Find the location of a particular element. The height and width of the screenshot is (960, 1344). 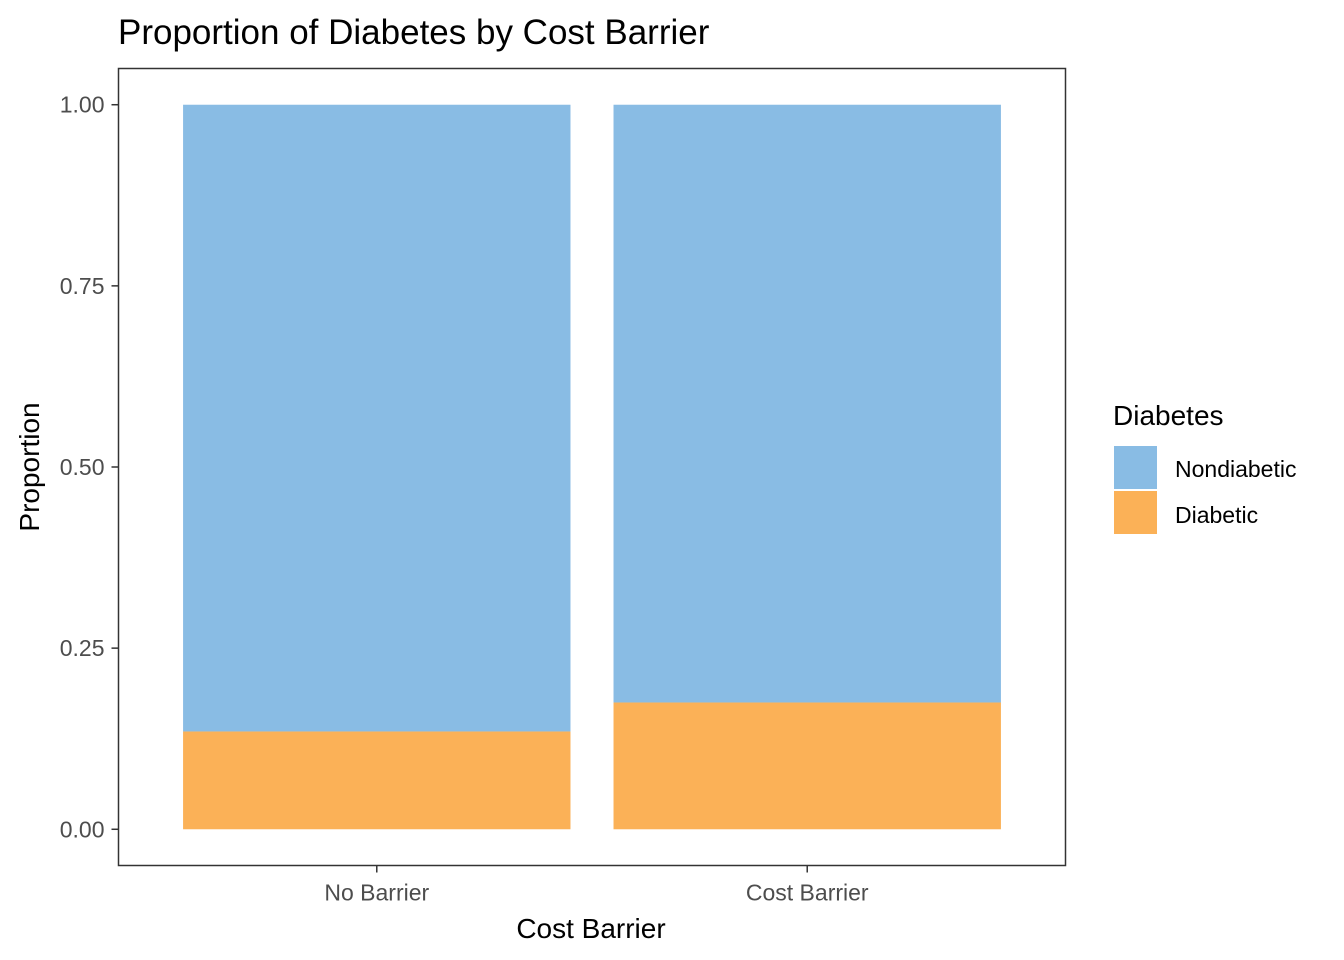

legend: Diabetes Nondiabetic Diabetic is located at coordinates (1204, 467).